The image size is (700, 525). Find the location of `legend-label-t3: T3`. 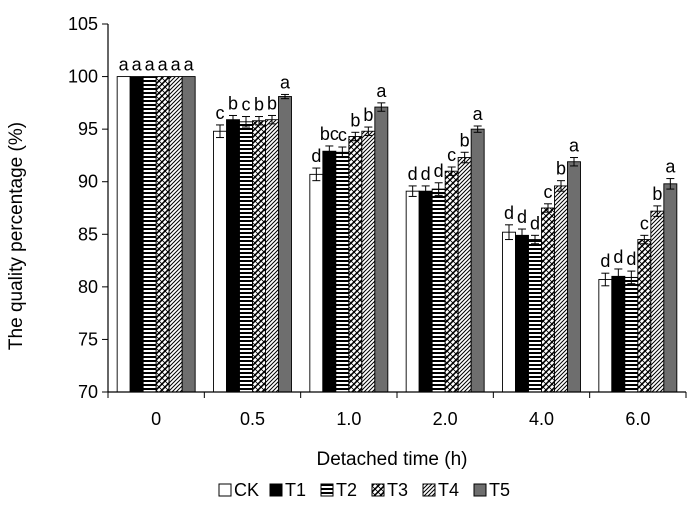

legend-label-t3: T3 is located at coordinates (397, 490).